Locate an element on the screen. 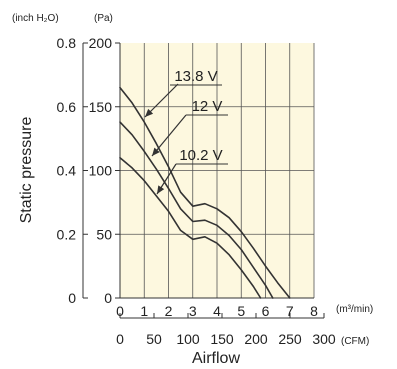 The width and height of the screenshot is (397, 369). x-tick-label-cfm: 50 is located at coordinates (154, 339).